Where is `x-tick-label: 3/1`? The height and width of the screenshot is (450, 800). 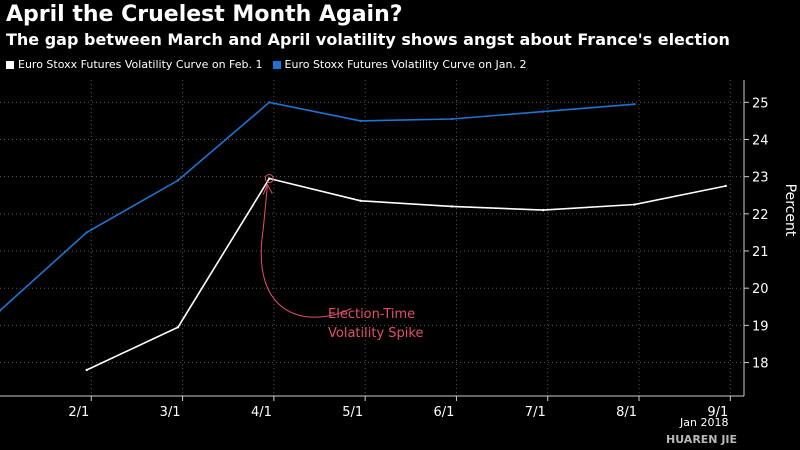
x-tick-label: 3/1 is located at coordinates (170, 412).